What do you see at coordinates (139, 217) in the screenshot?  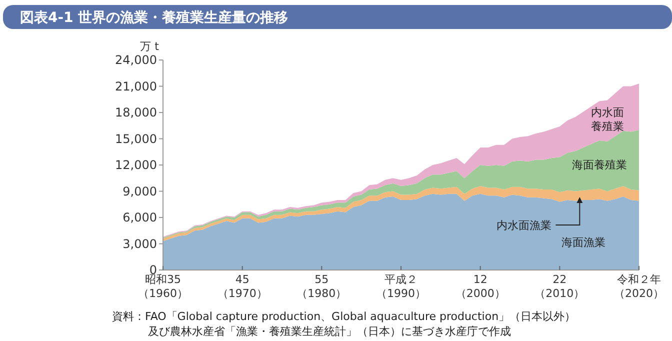 I see `y-tick-label: 6,000` at bounding box center [139, 217].